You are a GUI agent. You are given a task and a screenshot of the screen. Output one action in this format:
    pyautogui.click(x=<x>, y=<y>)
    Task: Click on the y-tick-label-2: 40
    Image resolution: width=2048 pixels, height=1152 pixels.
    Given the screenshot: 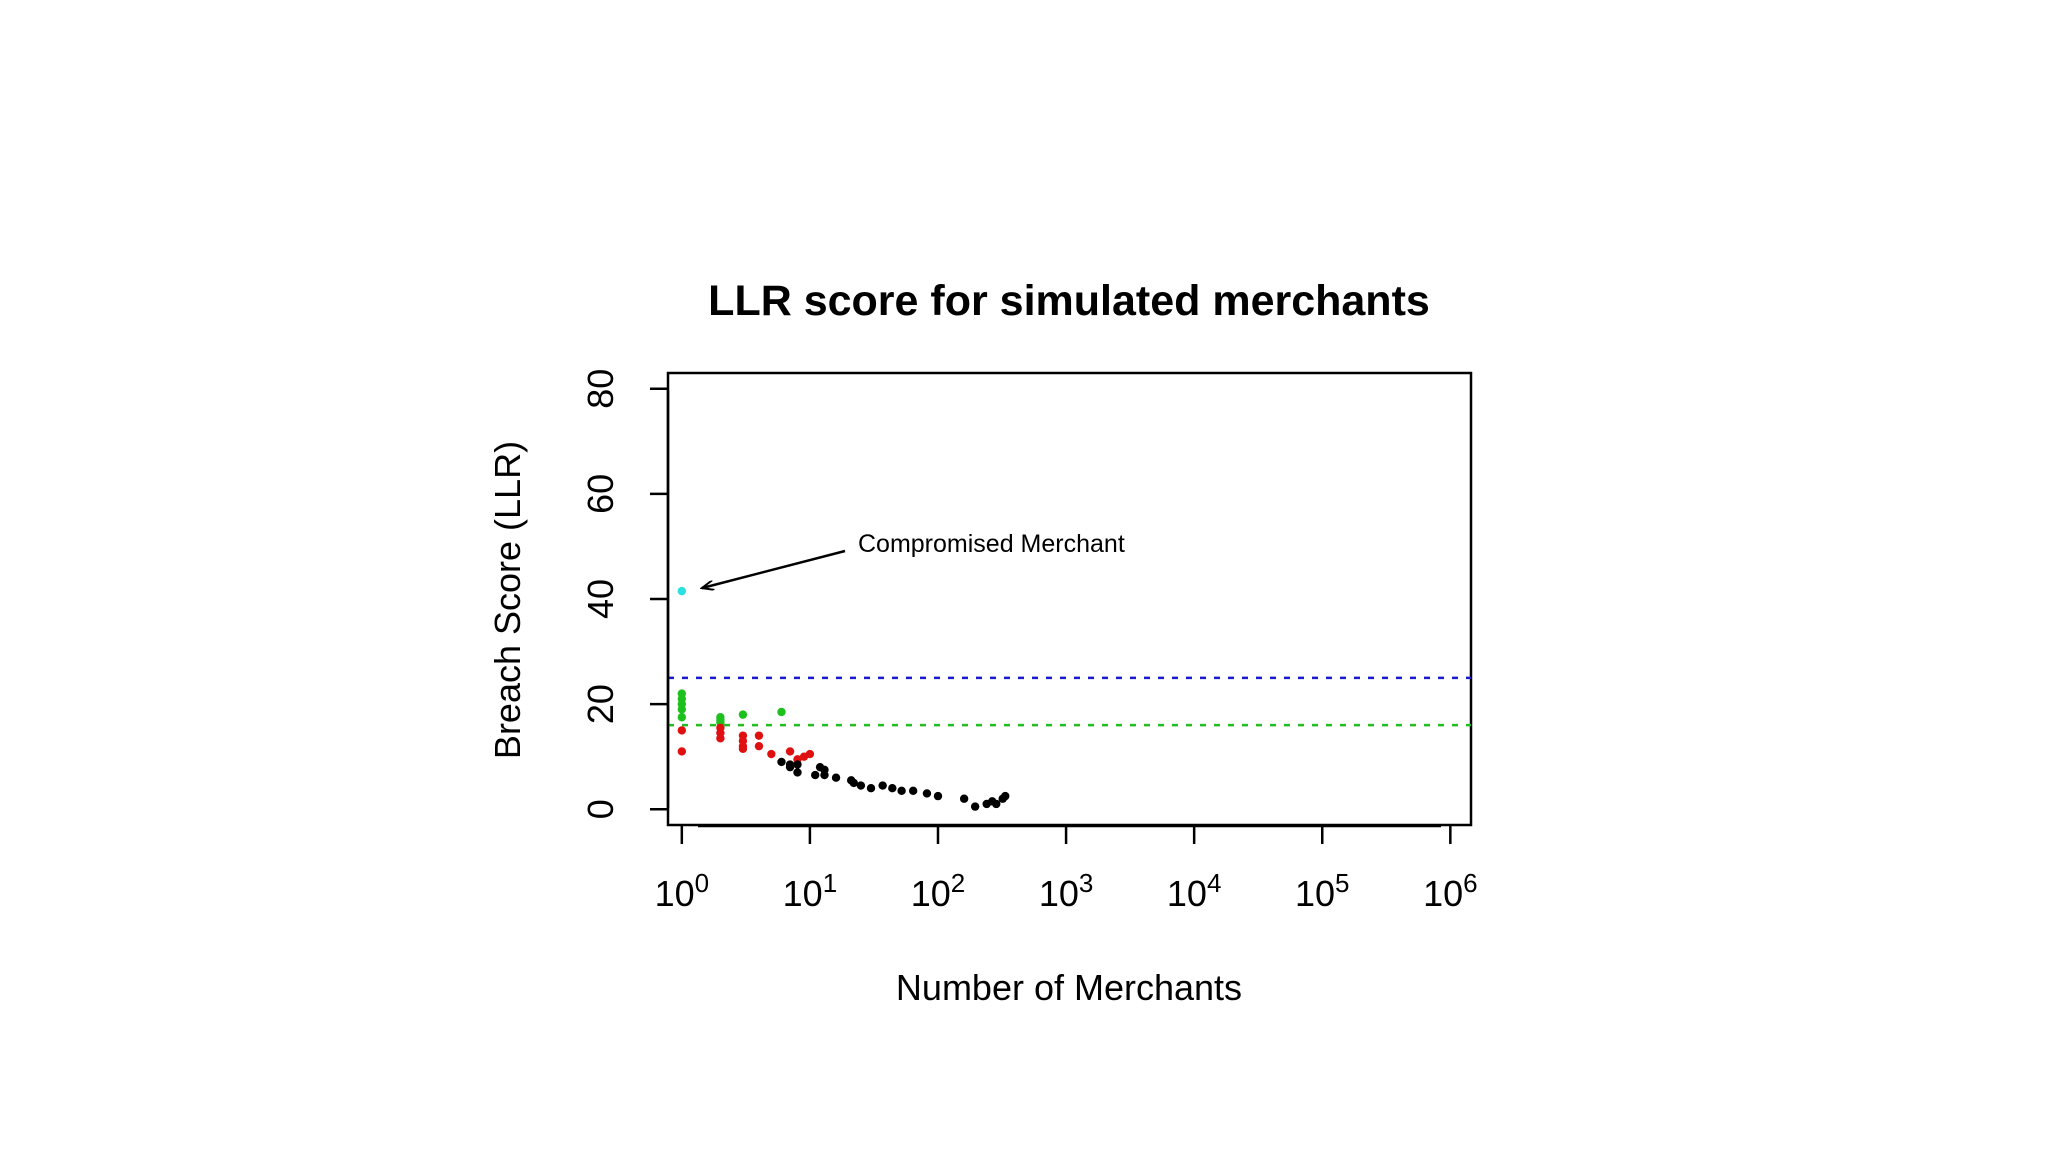 What is the action you would take?
    pyautogui.click(x=600, y=599)
    